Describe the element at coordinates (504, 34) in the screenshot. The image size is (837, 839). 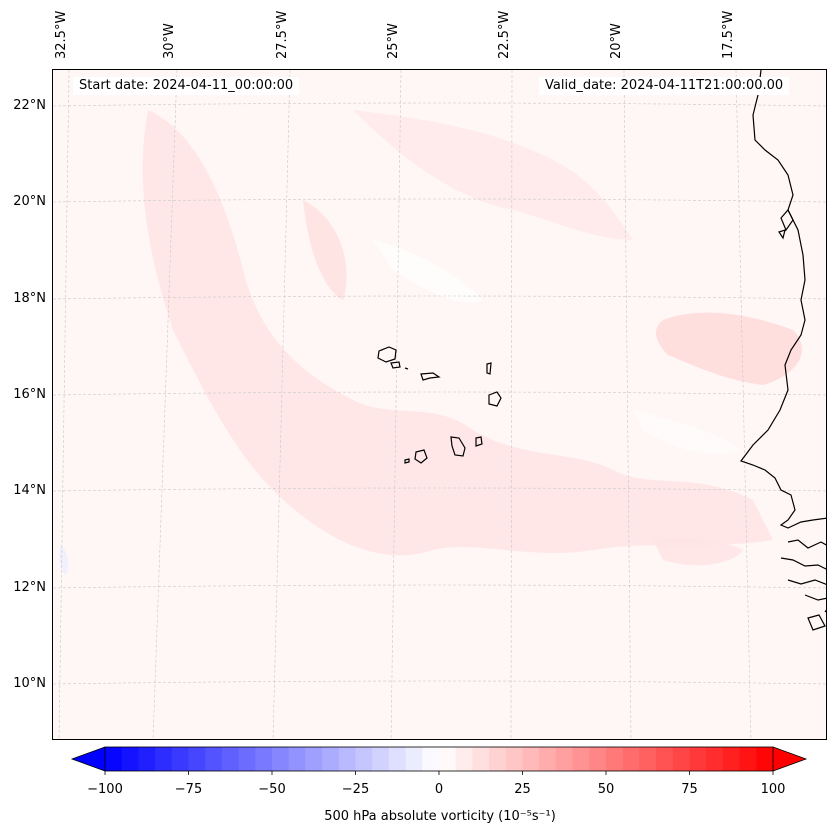
I see `lon-label-22-5w: 22.5°W` at that location.